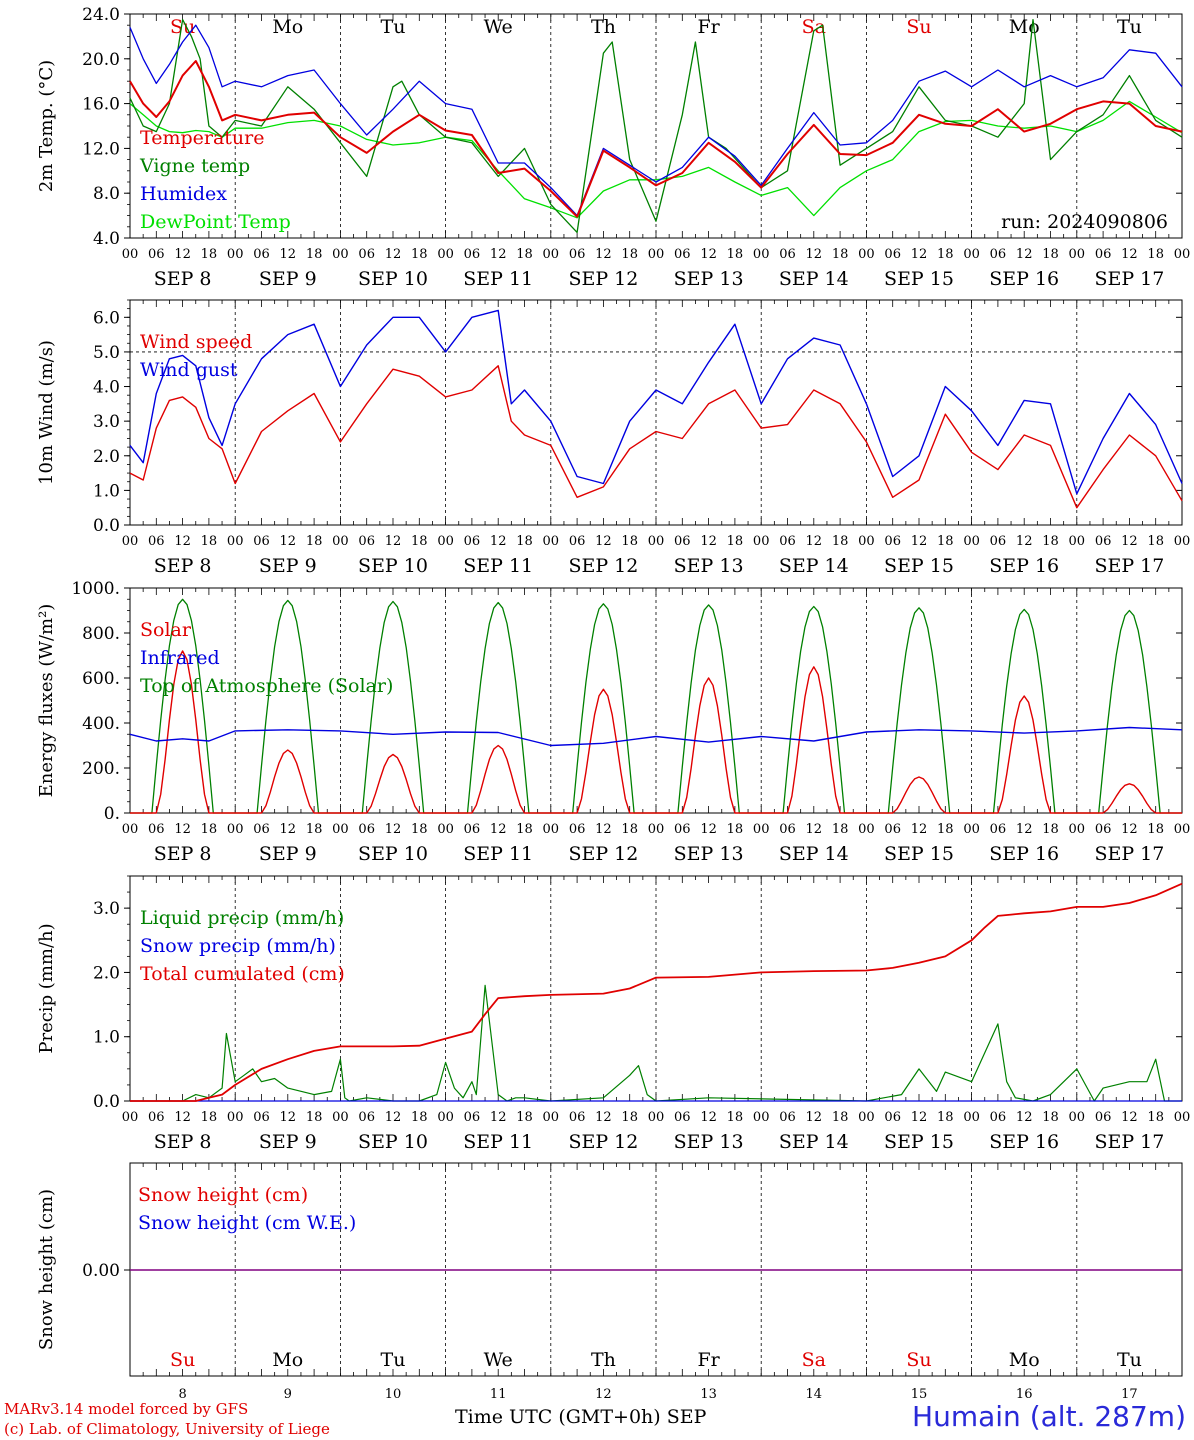 This screenshot has height=1440, width=1194. What do you see at coordinates (656, 402) in the screenshot?
I see `series-line-wind-gust` at bounding box center [656, 402].